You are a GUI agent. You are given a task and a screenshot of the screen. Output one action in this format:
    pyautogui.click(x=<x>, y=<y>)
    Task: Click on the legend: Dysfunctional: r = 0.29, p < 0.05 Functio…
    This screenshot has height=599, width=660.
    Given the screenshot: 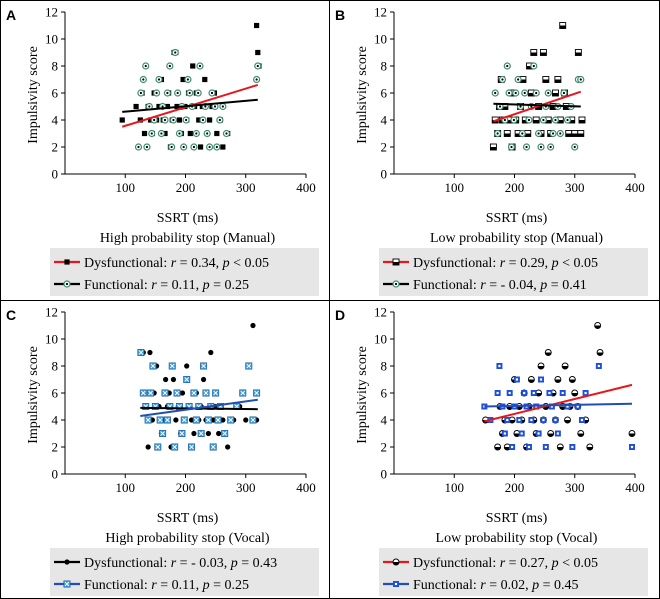 What is the action you would take?
    pyautogui.click(x=513, y=272)
    